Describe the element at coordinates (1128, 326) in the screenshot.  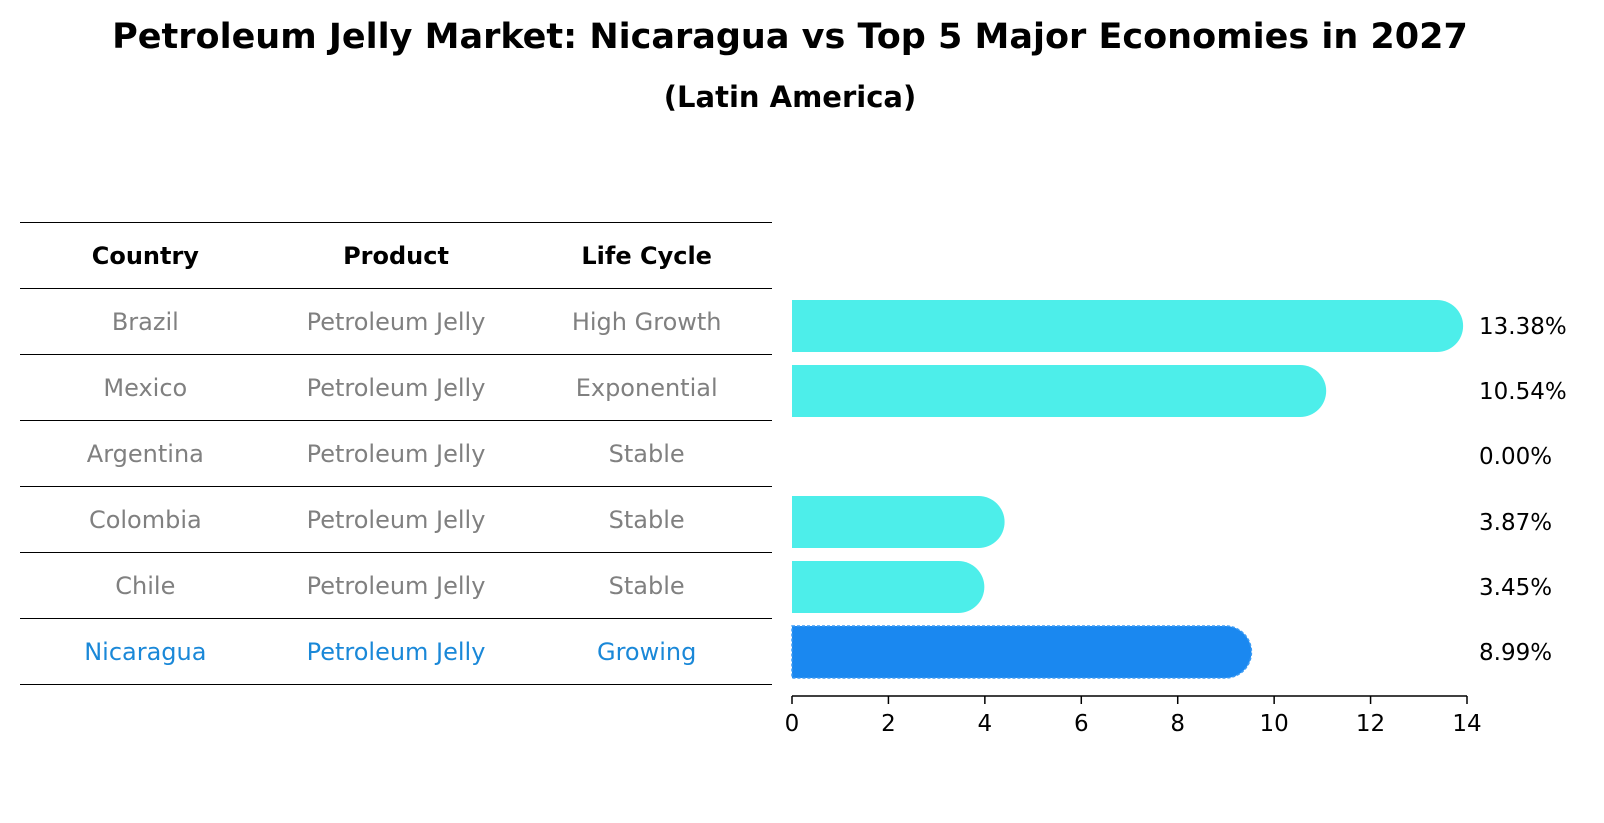
I see `bar-brazil` at that location.